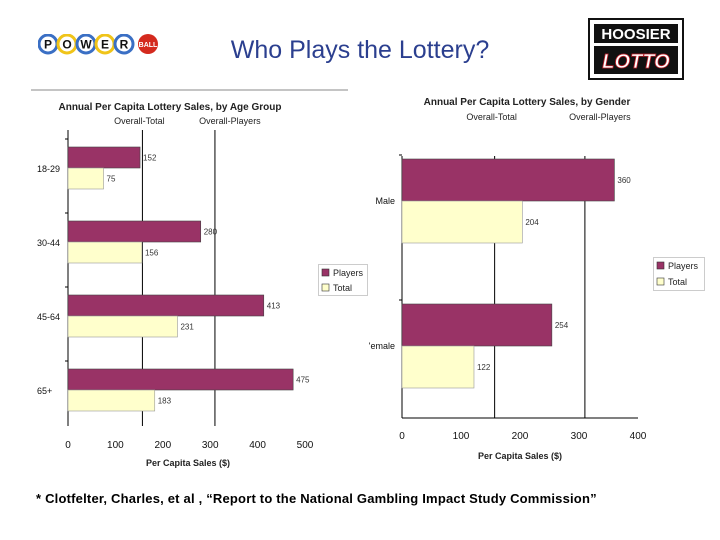 Image resolution: width=720 pixels, height=540 pixels. Describe the element at coordinates (305, 445) in the screenshot. I see `age-x-tick-label: 500` at that location.